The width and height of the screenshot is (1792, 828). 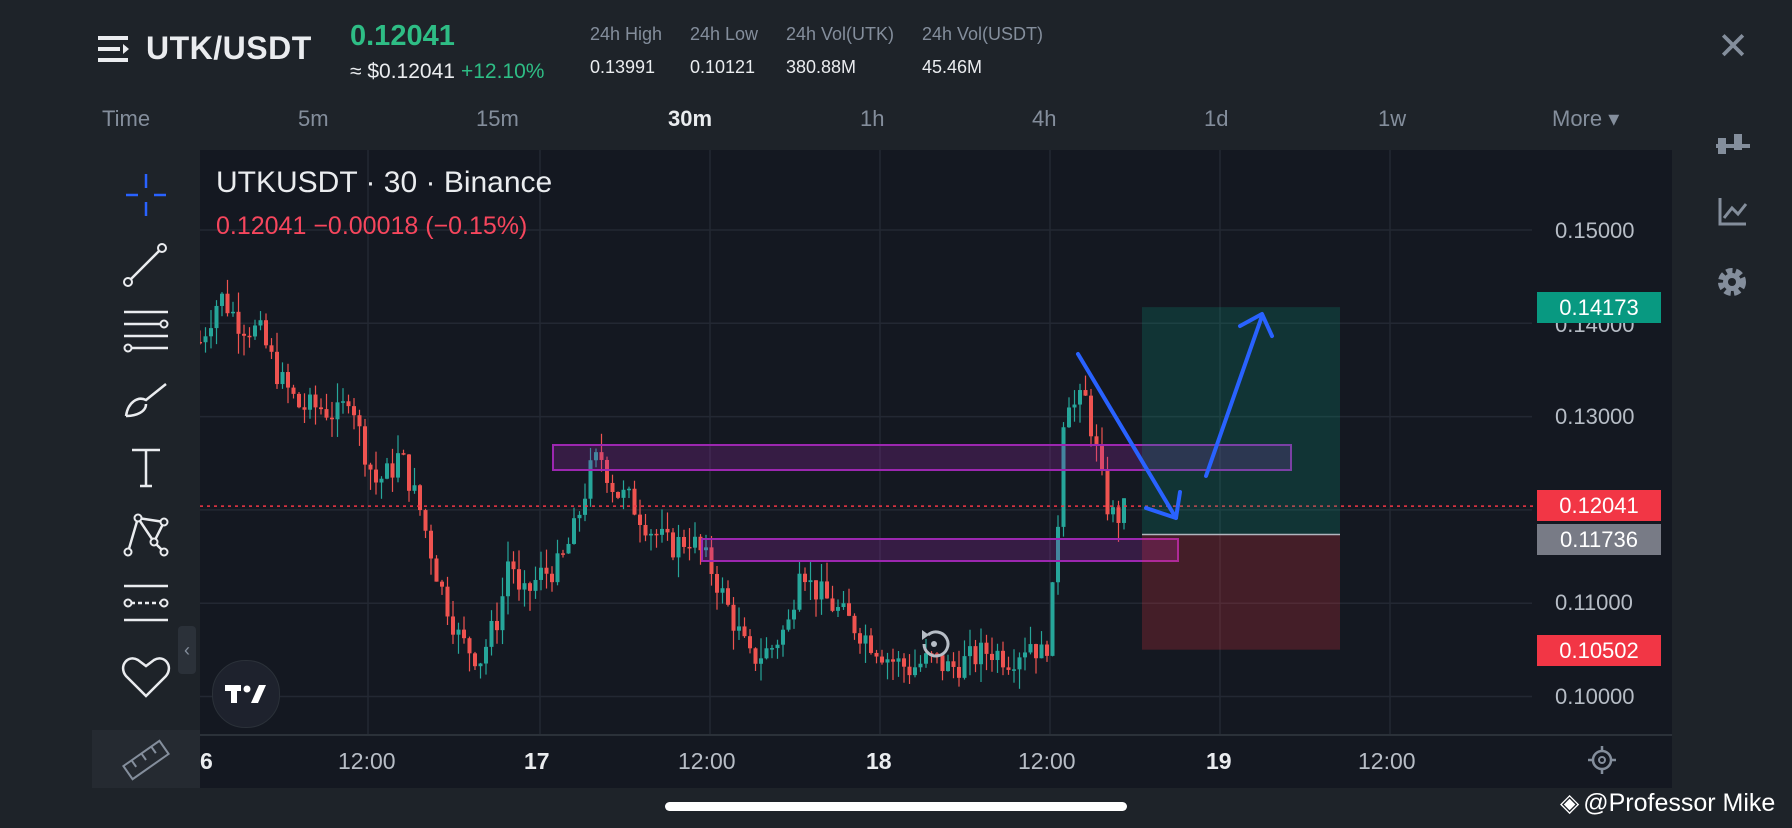 What do you see at coordinates (840, 51) in the screenshot?
I see `stat-24h-vol-utk: 24h Vol(UTK) 380.88M` at bounding box center [840, 51].